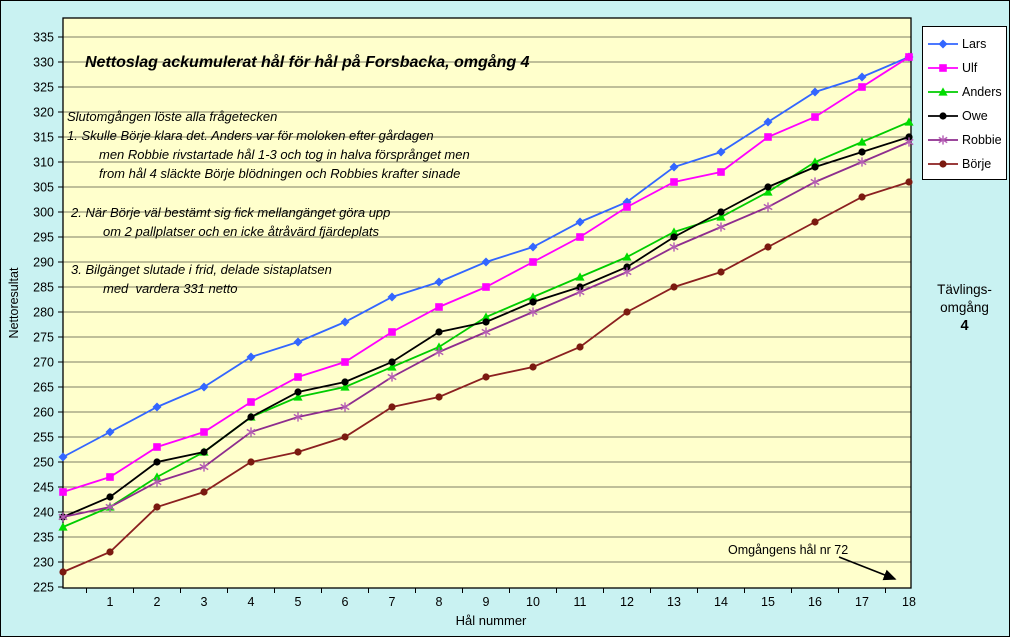 This screenshot has width=1010, height=637. Describe the element at coordinates (172, 116) in the screenshot. I see `annotation-line: Slutomgången löste alla frågetecken` at that location.